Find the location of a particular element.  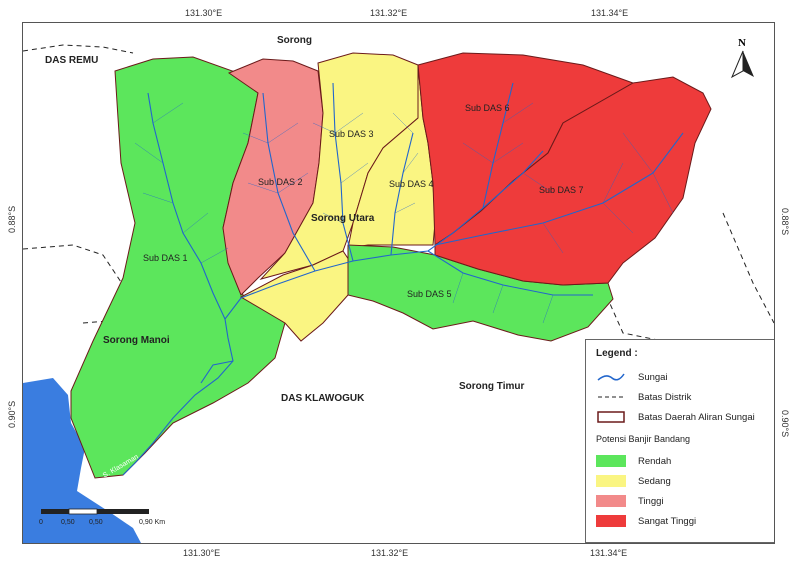

swatch-sangat-tinggi is located at coordinates (611, 521).